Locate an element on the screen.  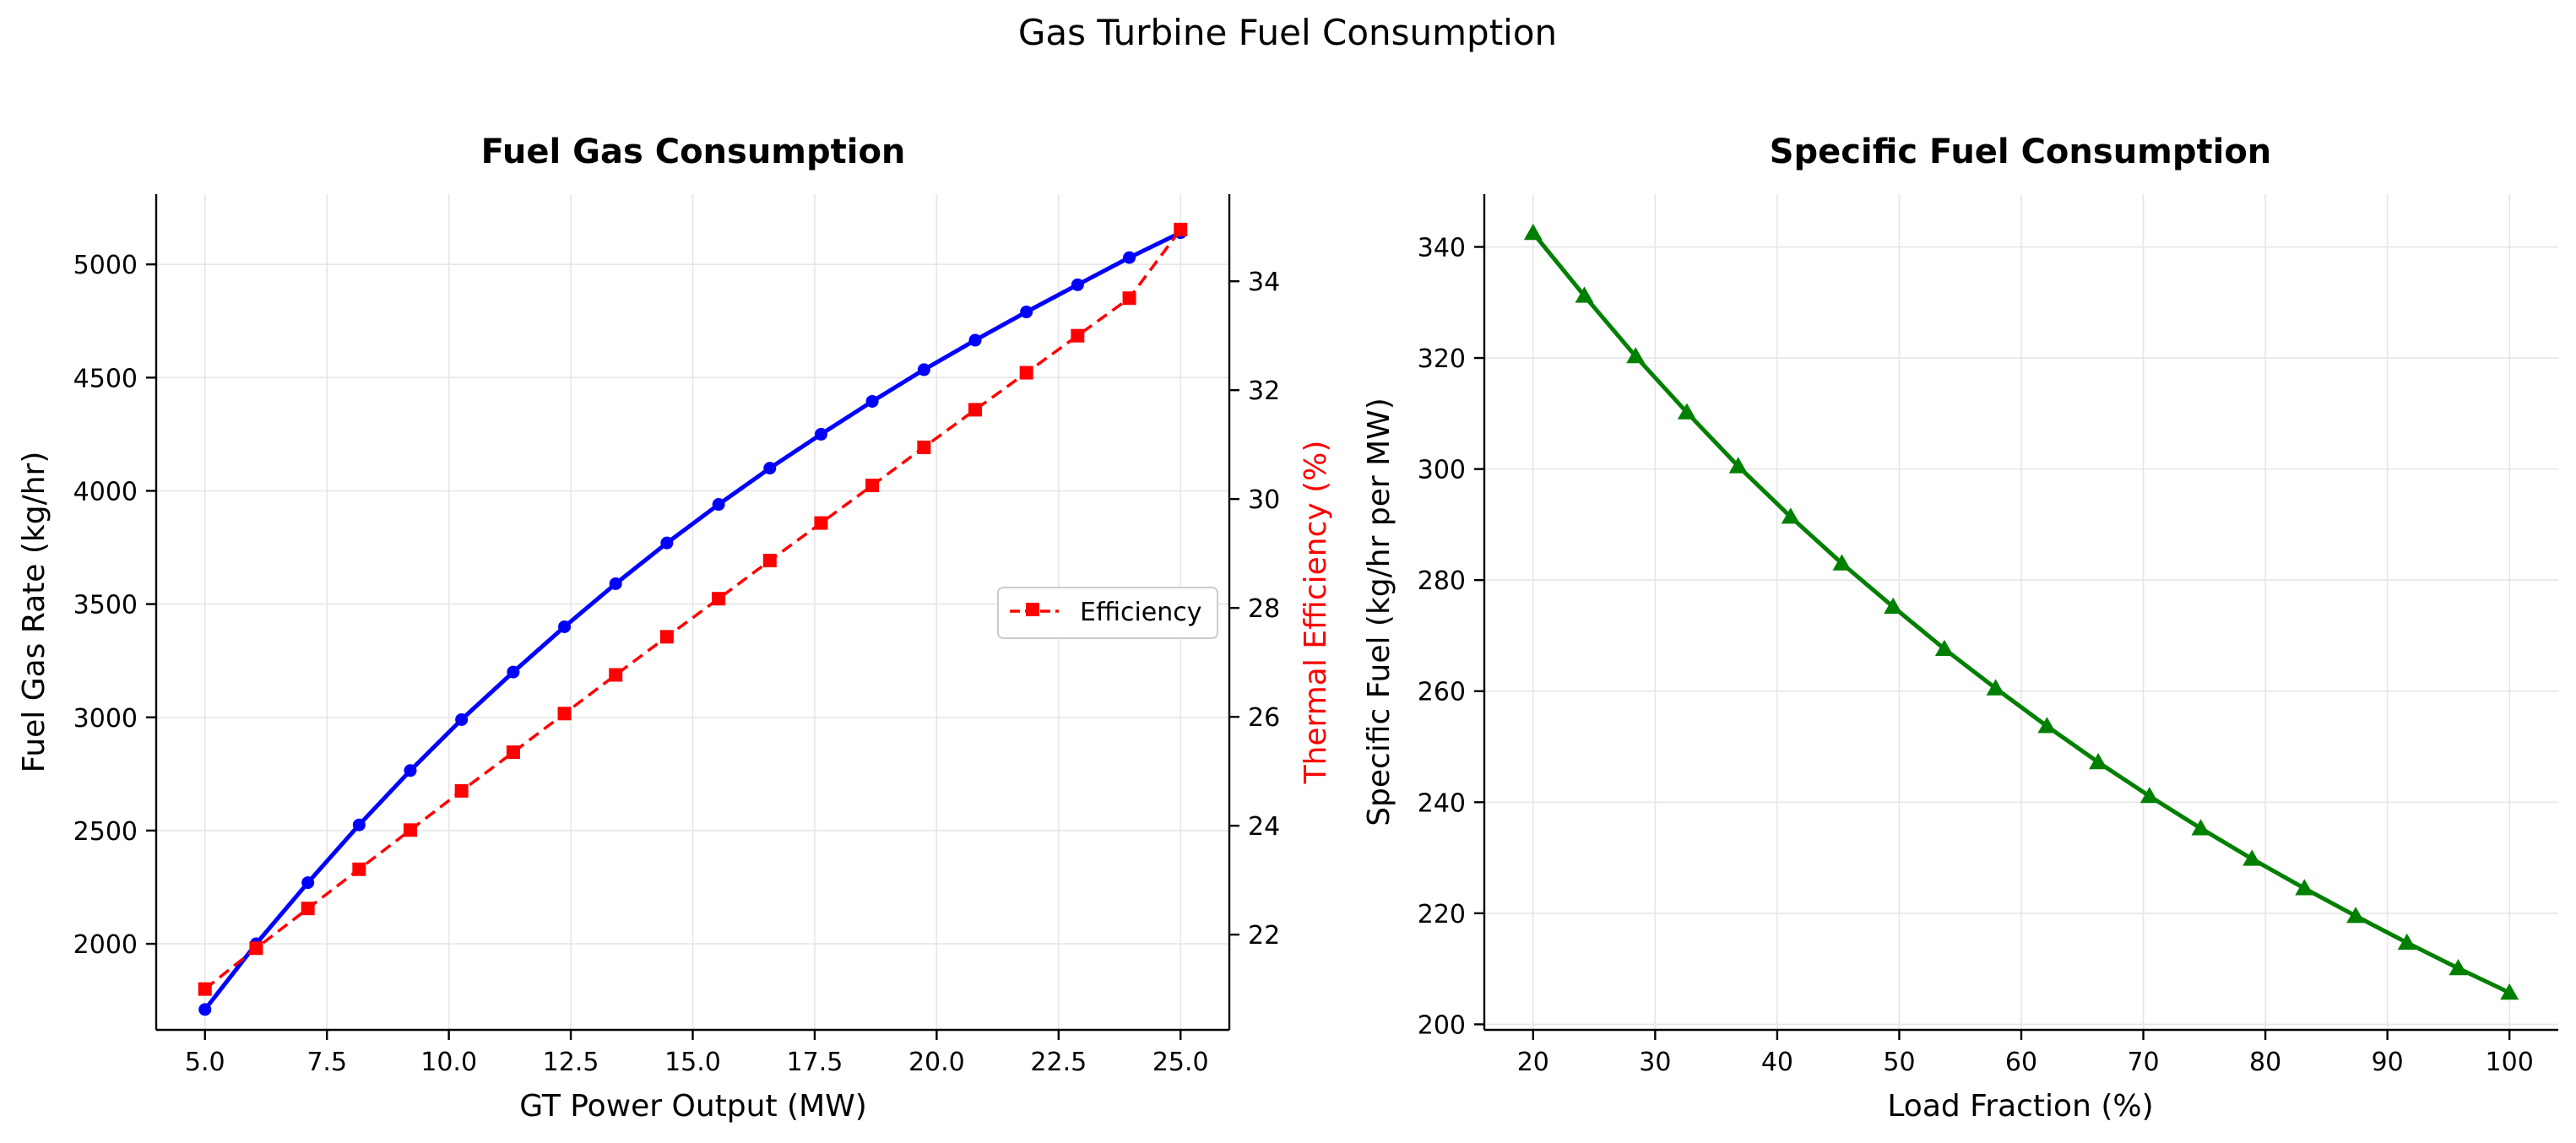
y2-tick-label: 30 is located at coordinates (1264, 500).